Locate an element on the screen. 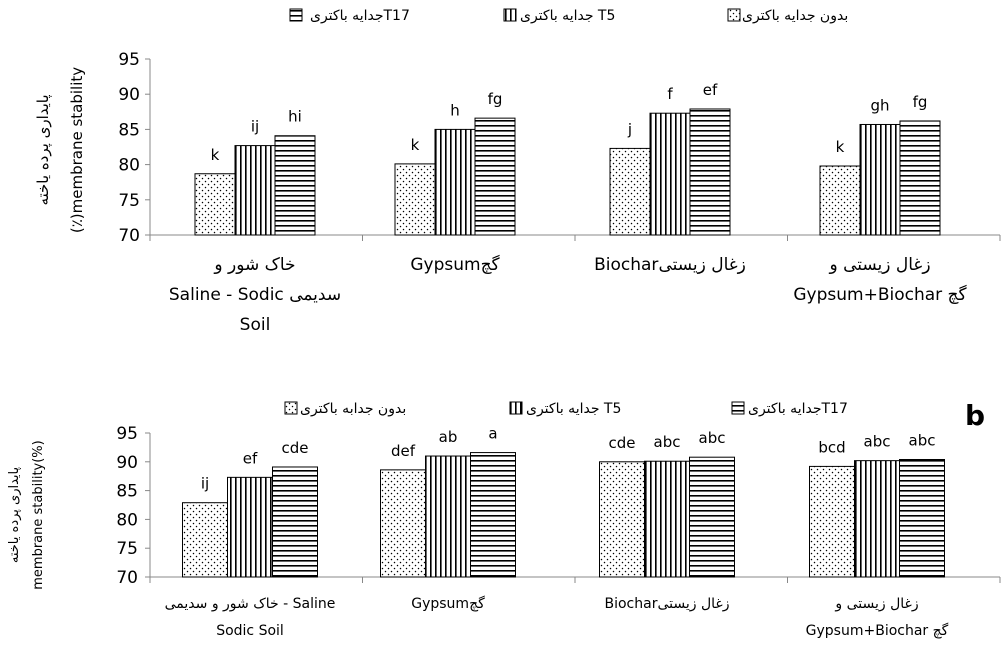  significance-label: hi is located at coordinates (295, 117).